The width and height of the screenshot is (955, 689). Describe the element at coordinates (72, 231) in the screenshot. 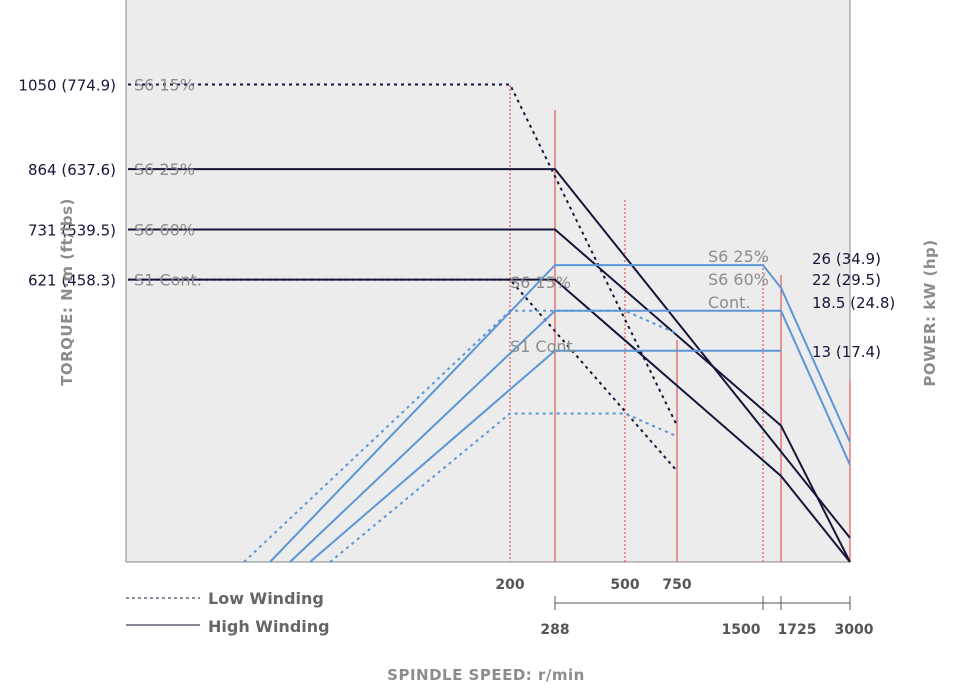

I see `torque-level-731: 731 (539.5)` at that location.